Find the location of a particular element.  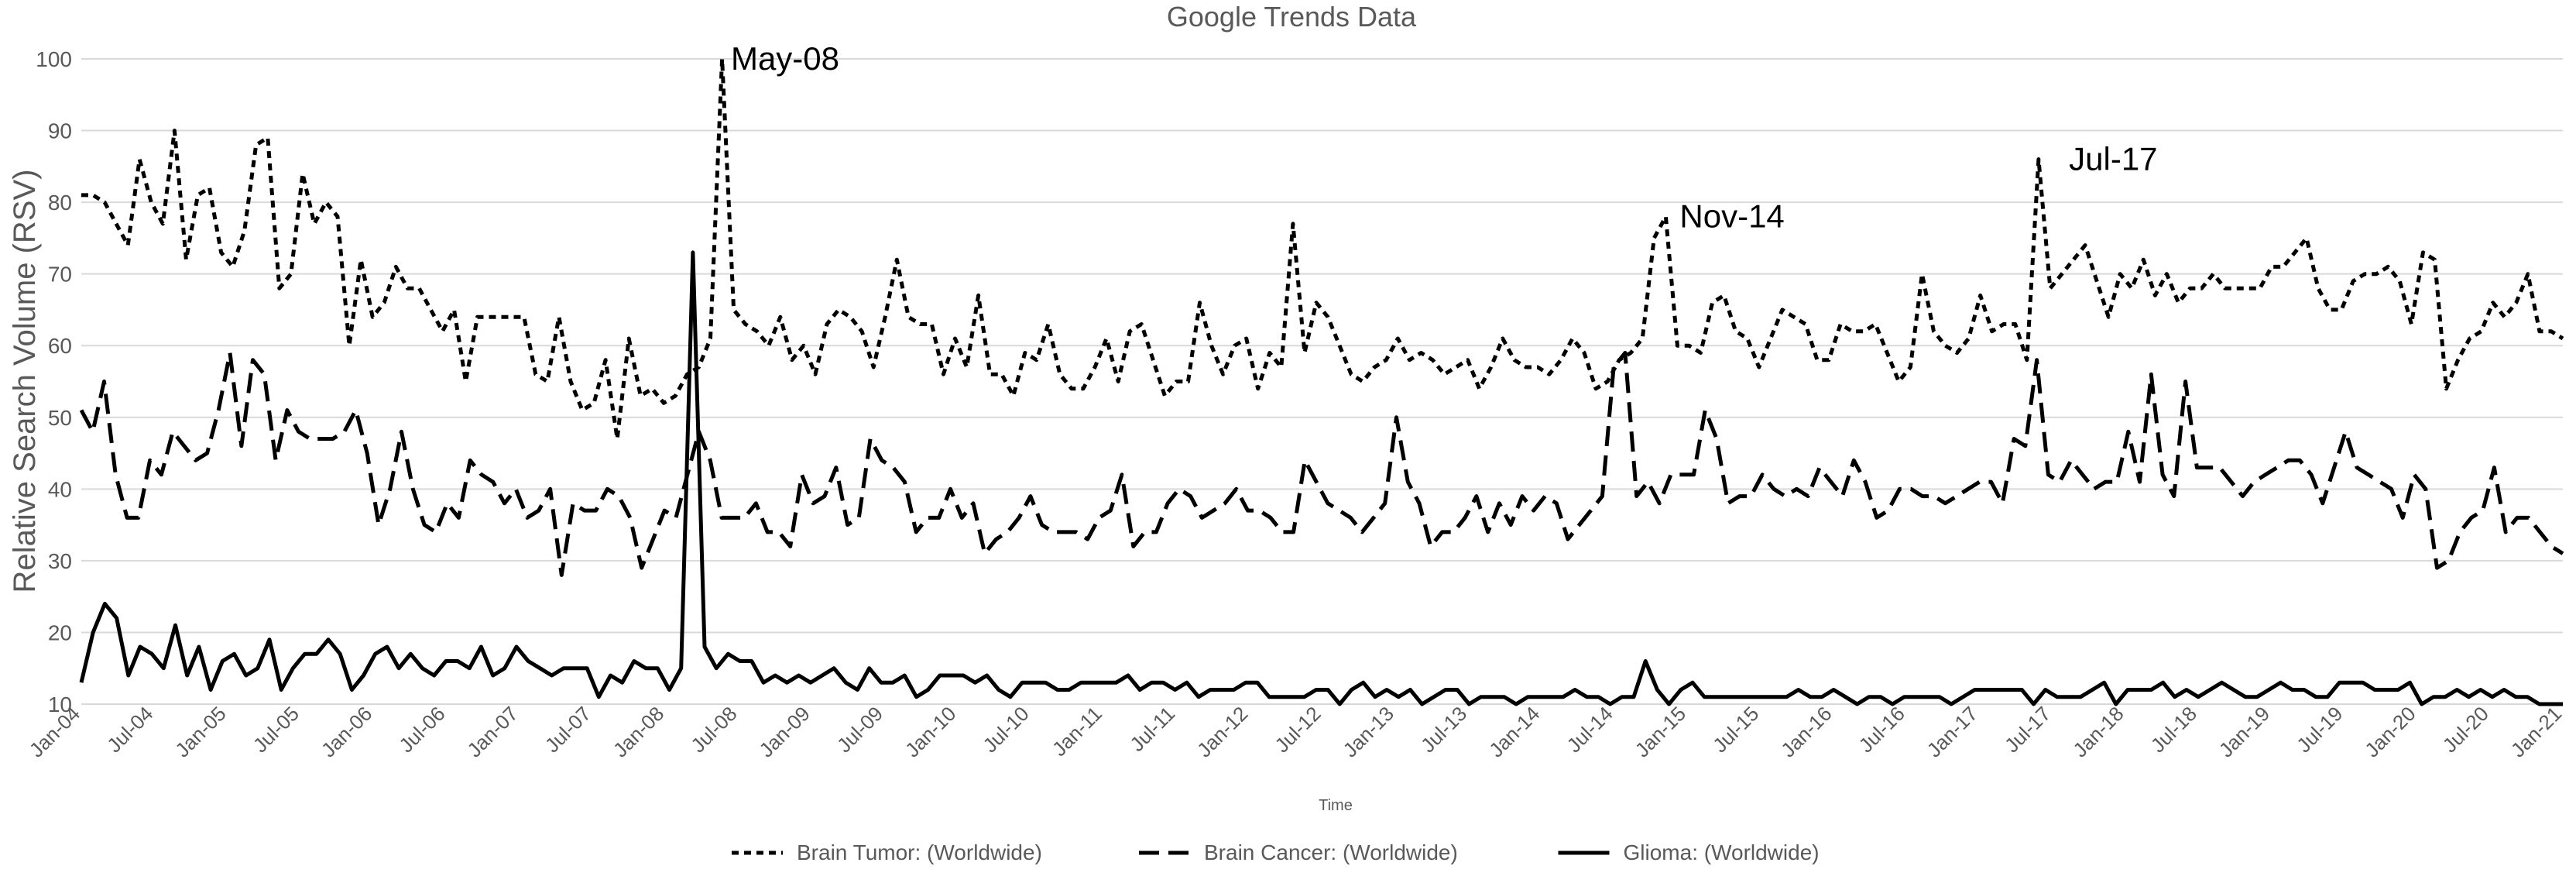

x-tick-label: Jul-14 is located at coordinates (1589, 729).